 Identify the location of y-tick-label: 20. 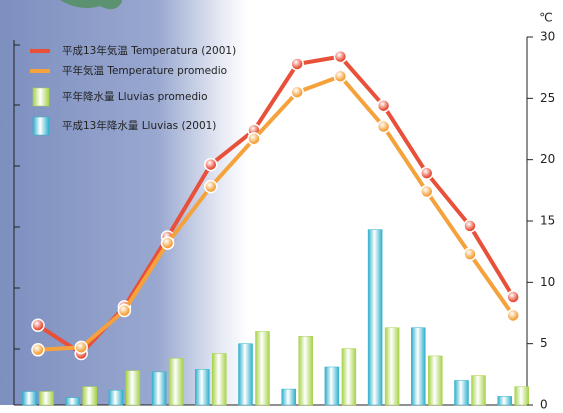
(547, 159).